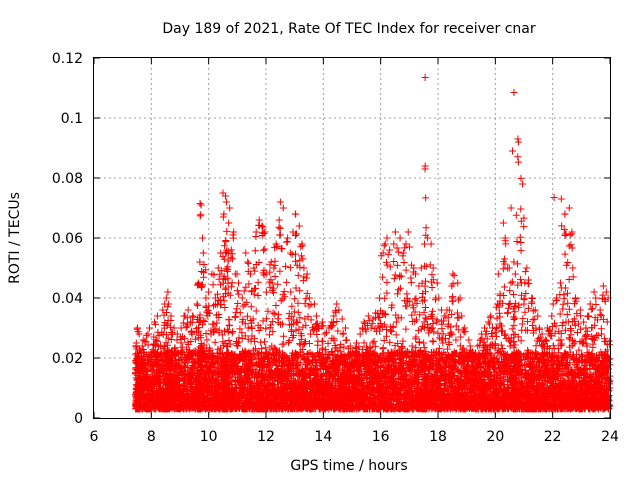  I want to click on y-tick-label: 0.02, so click(67, 359).